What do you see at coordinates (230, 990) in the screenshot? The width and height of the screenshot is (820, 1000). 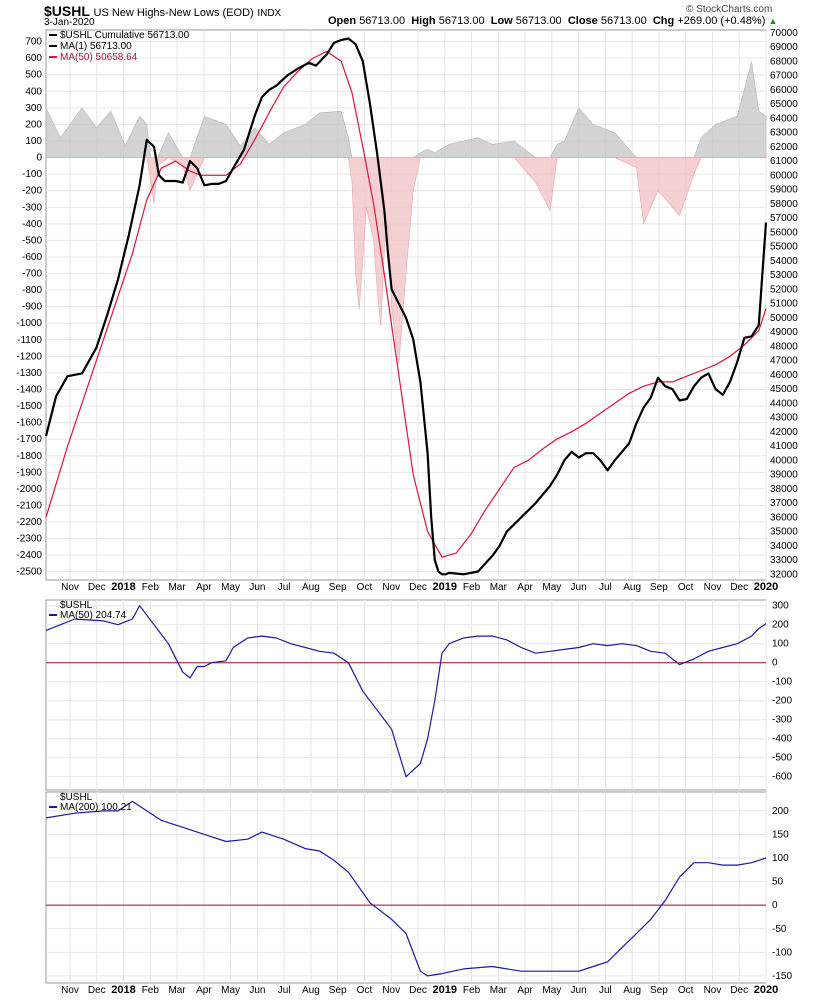 I see `x-axis-tick: May` at bounding box center [230, 990].